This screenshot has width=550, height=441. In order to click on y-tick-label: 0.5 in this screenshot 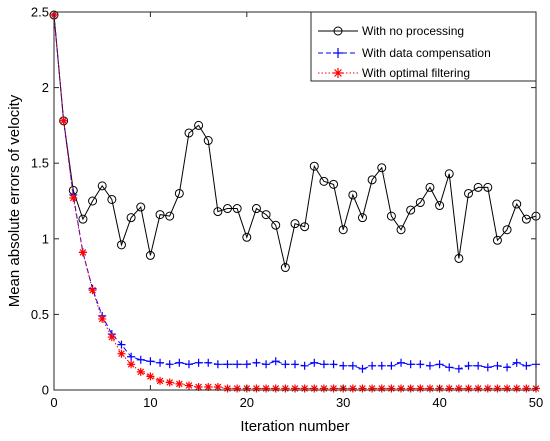, I will do `click(40, 314)`.